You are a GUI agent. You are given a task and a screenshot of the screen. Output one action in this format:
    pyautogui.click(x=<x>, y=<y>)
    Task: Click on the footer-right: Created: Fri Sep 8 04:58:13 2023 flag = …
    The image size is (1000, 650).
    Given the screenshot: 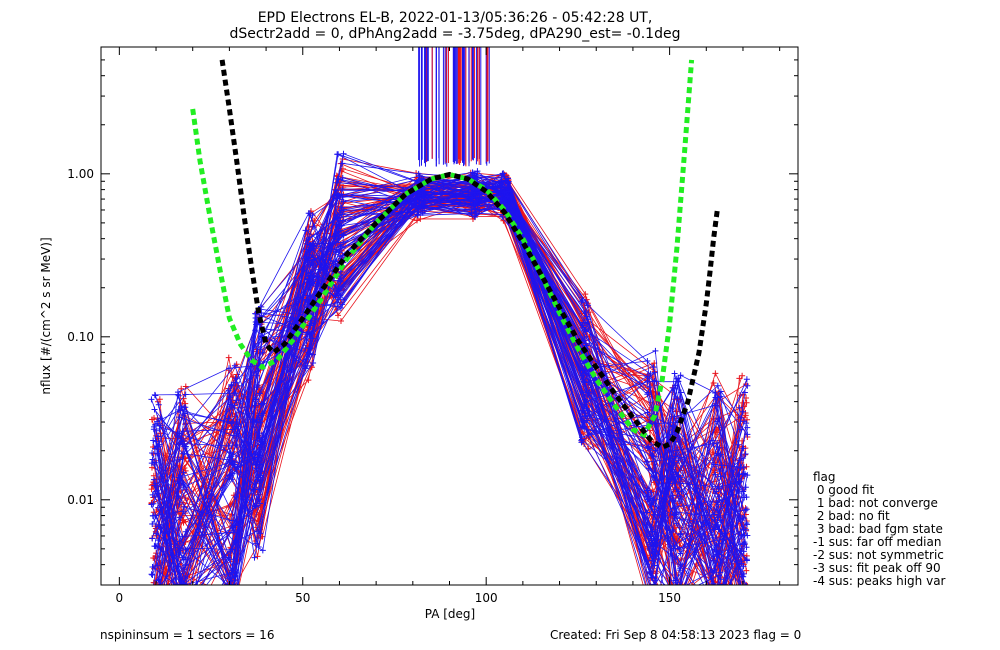 What is the action you would take?
    pyautogui.click(x=675, y=635)
    